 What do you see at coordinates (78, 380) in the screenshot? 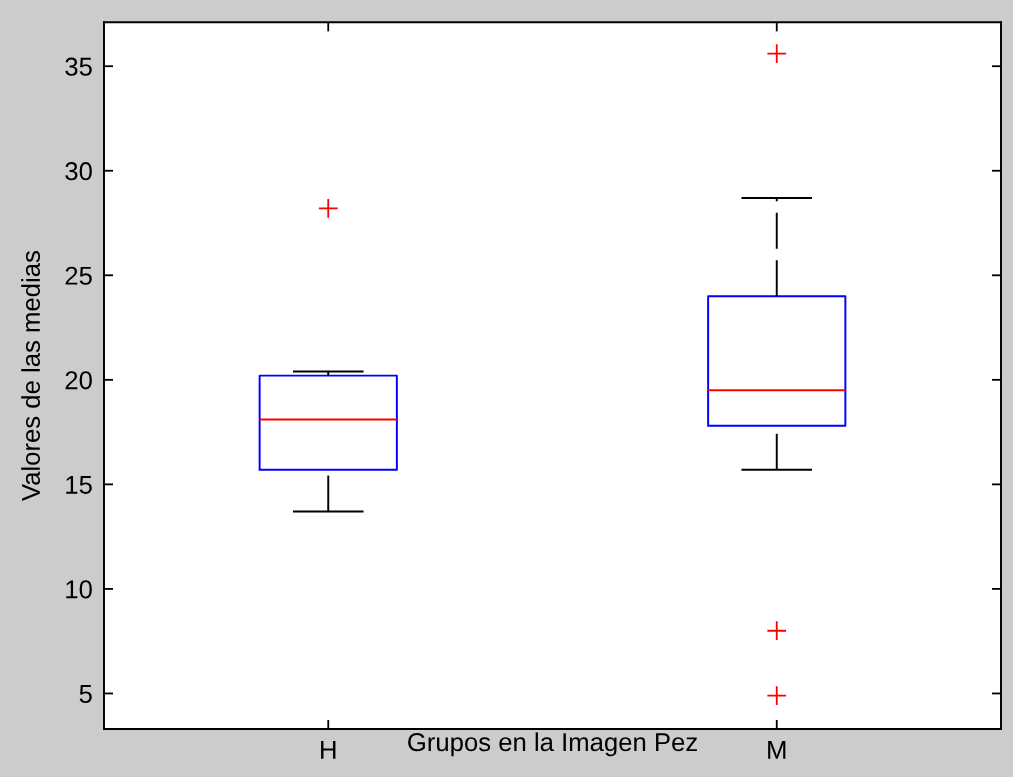
I see `y-tick-label: 20` at bounding box center [78, 380].